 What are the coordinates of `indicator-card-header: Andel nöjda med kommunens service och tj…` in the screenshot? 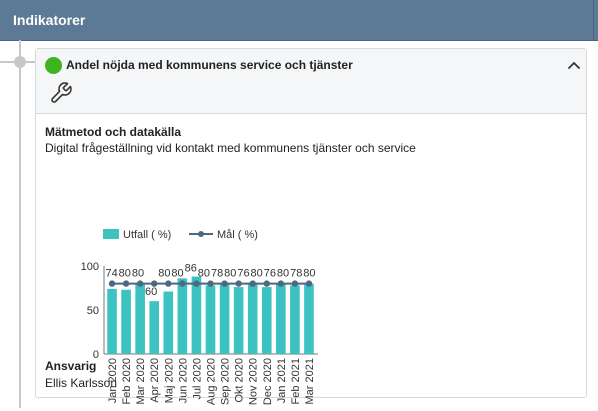 It's located at (311, 81).